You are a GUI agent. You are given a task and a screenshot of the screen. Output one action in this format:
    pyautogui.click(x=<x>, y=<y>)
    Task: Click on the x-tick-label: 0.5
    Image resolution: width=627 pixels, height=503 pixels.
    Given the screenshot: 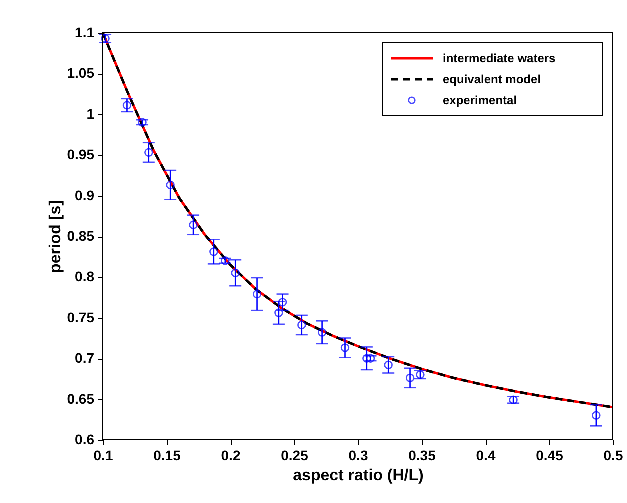 What is the action you would take?
    pyautogui.click(x=614, y=456)
    